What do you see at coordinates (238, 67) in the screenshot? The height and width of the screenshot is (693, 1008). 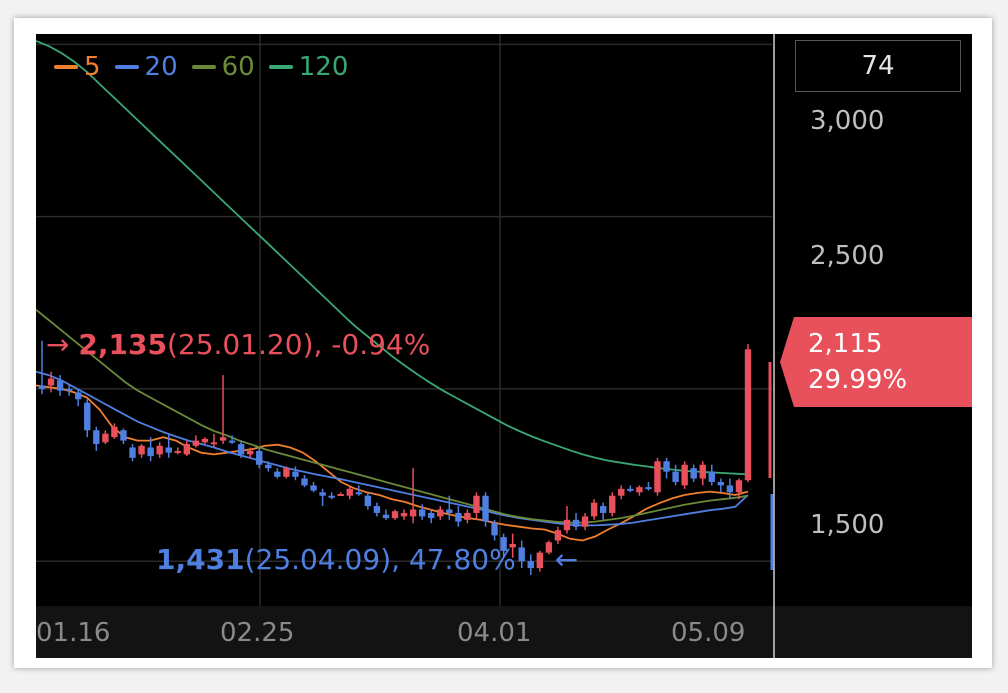 I see `legend-label-ma60: 60` at bounding box center [238, 67].